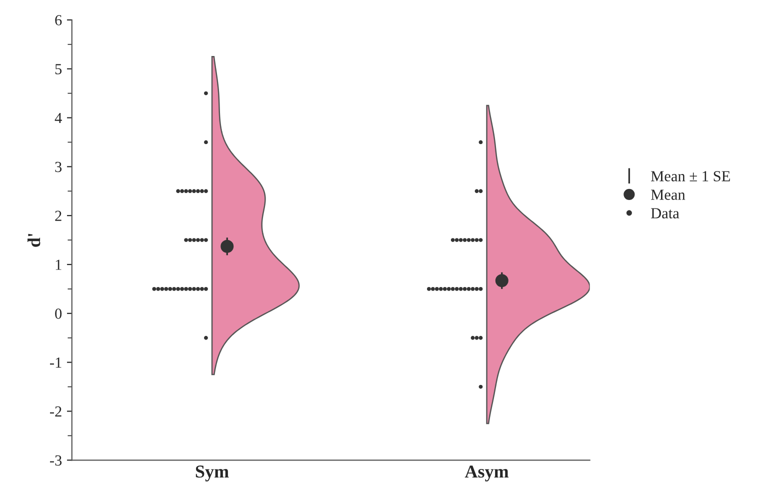 This screenshot has height=498, width=773. Describe the element at coordinates (665, 213) in the screenshot. I see `legend-label: Data` at that location.